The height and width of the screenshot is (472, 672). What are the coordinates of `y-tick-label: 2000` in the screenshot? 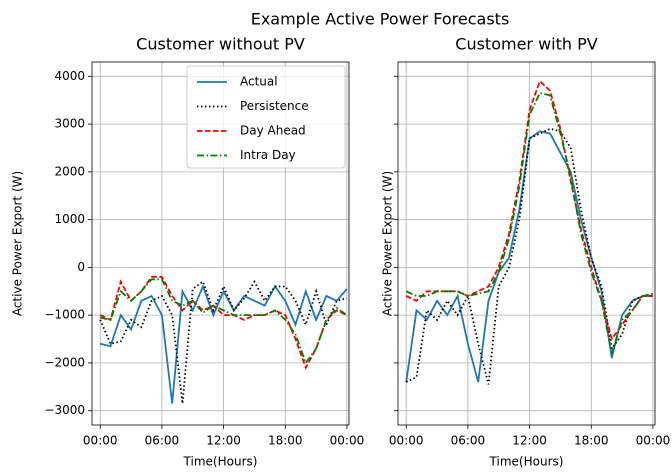 It's located at (69, 171).